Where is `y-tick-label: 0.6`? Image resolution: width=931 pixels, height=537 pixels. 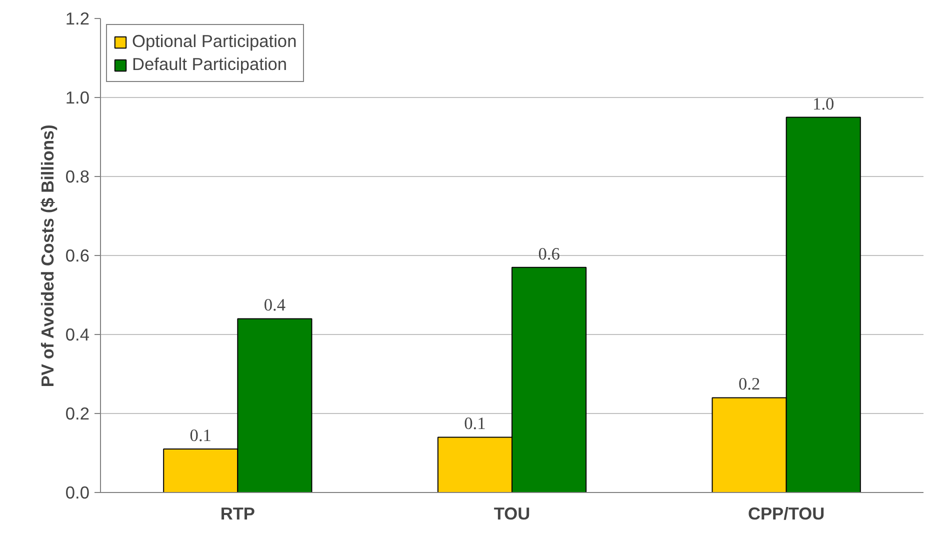 y-tick-label: 0.6 is located at coordinates (77, 256).